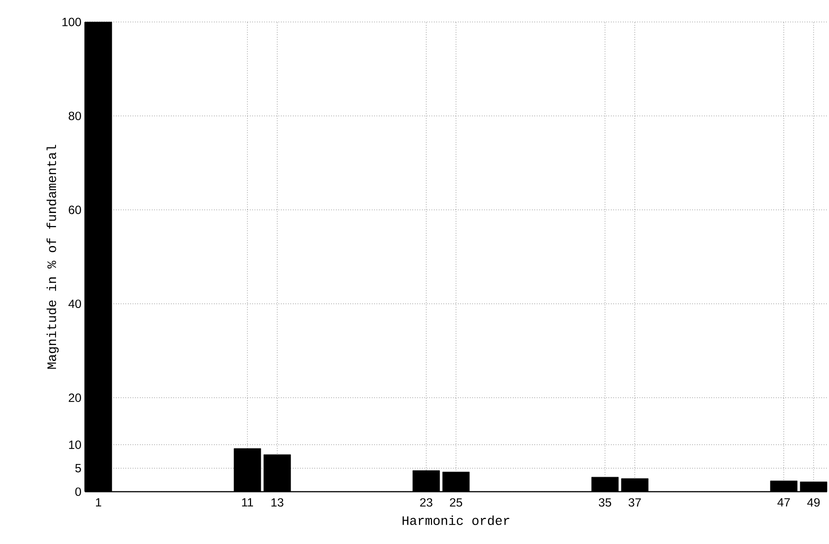 This screenshot has height=544, width=829. I want to click on y-tick-label: 0, so click(78, 491).